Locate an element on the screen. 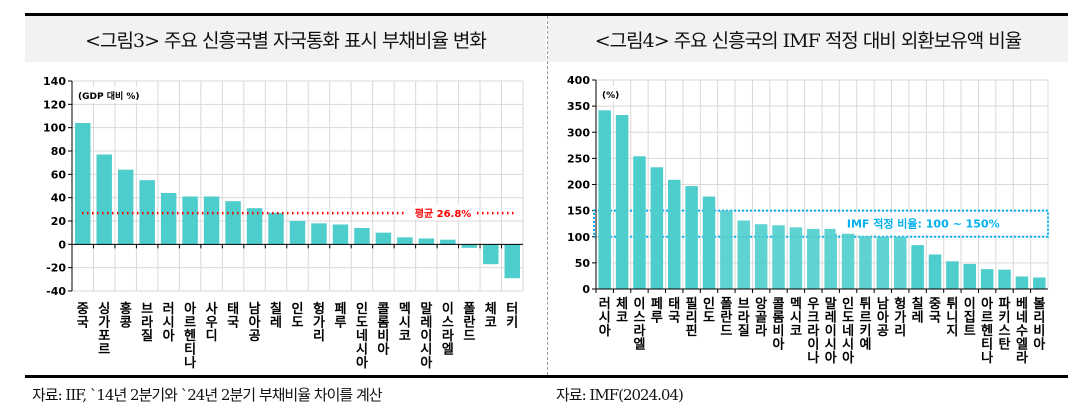 Image resolution: width=1086 pixels, height=417 pixels. x-label-char: 예 is located at coordinates (865, 345).